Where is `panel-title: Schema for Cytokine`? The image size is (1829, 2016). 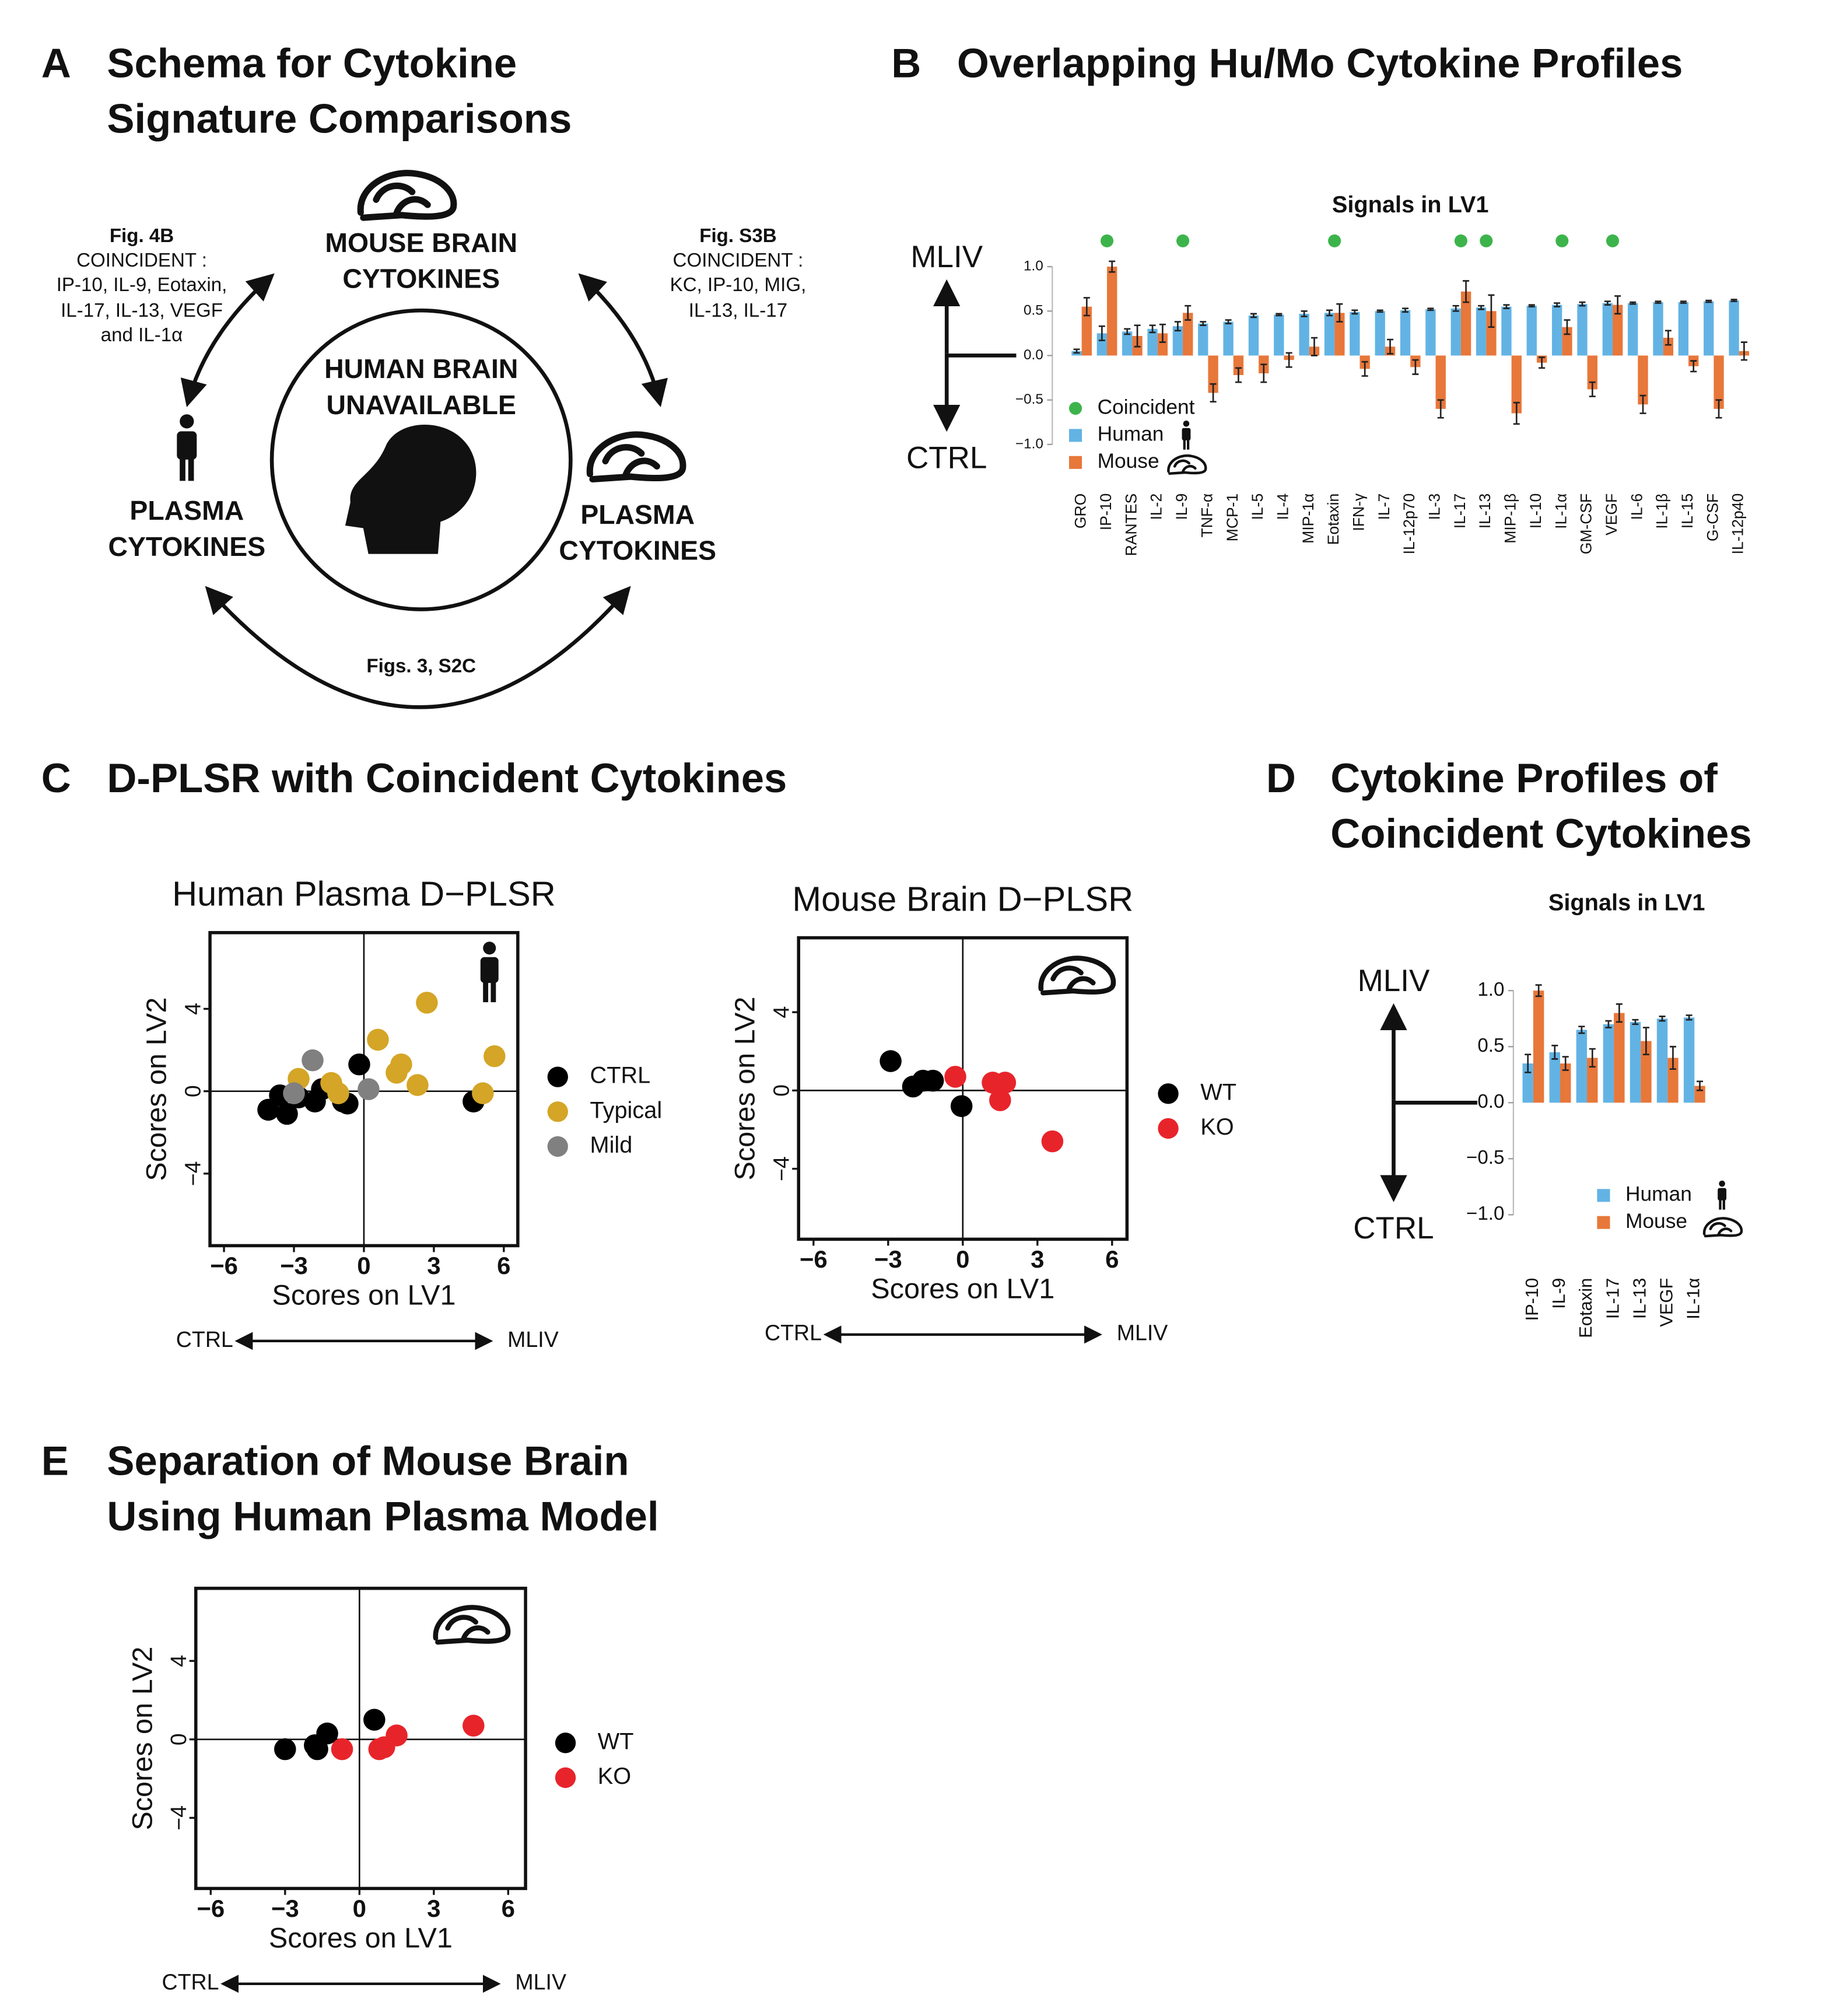 panel-title: Schema for Cytokine is located at coordinates (312, 63).